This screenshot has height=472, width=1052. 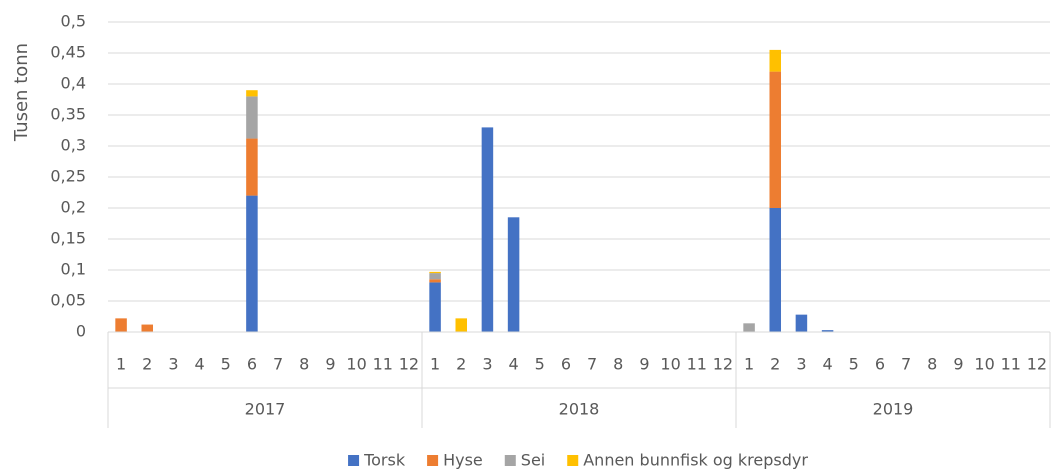 I want to click on y-axis-title: Tusen tonn, so click(x=21, y=92).